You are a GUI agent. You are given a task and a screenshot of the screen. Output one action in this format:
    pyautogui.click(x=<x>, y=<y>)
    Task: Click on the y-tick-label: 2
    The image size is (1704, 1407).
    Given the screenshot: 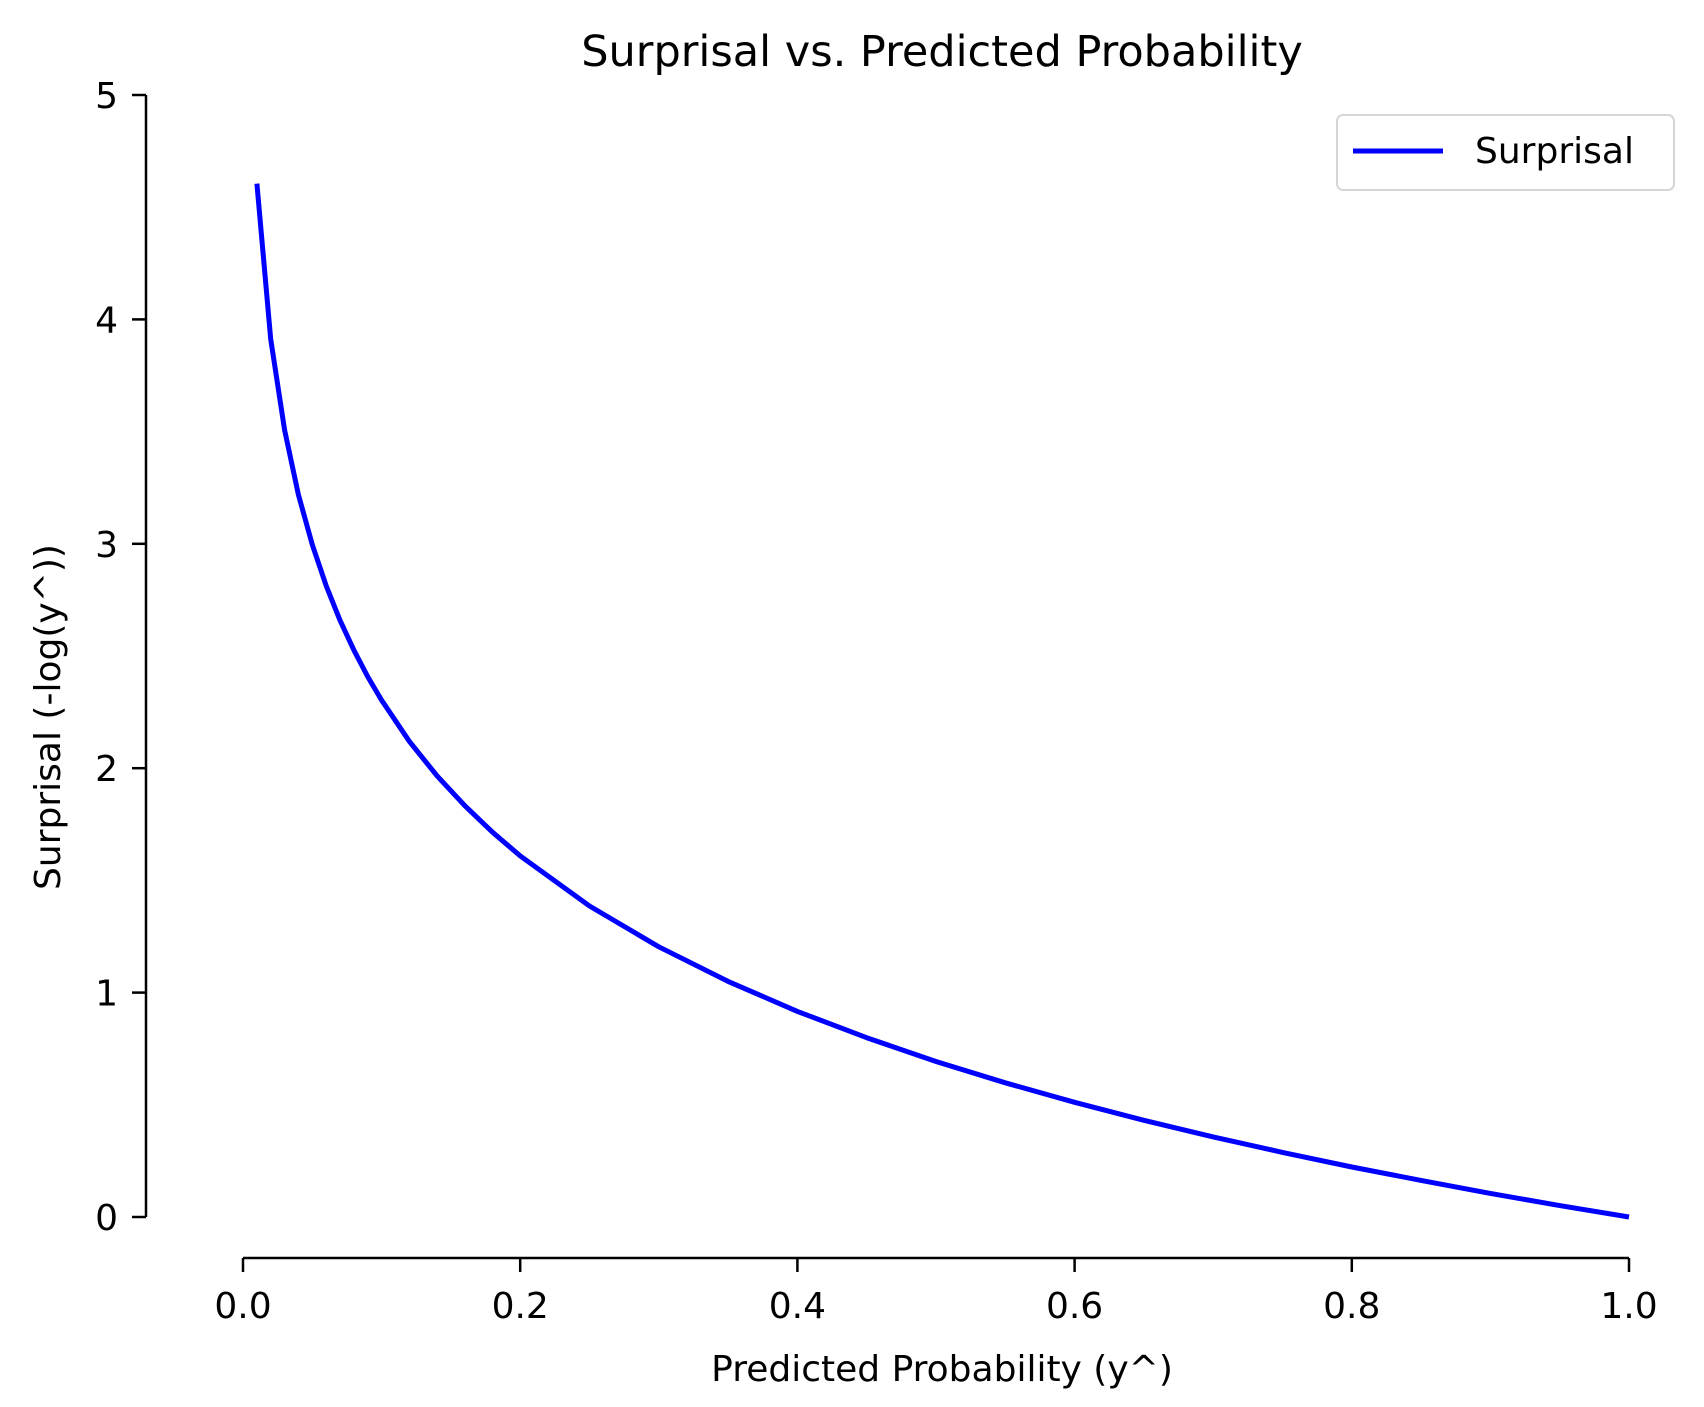 What is the action you would take?
    pyautogui.click(x=106, y=769)
    